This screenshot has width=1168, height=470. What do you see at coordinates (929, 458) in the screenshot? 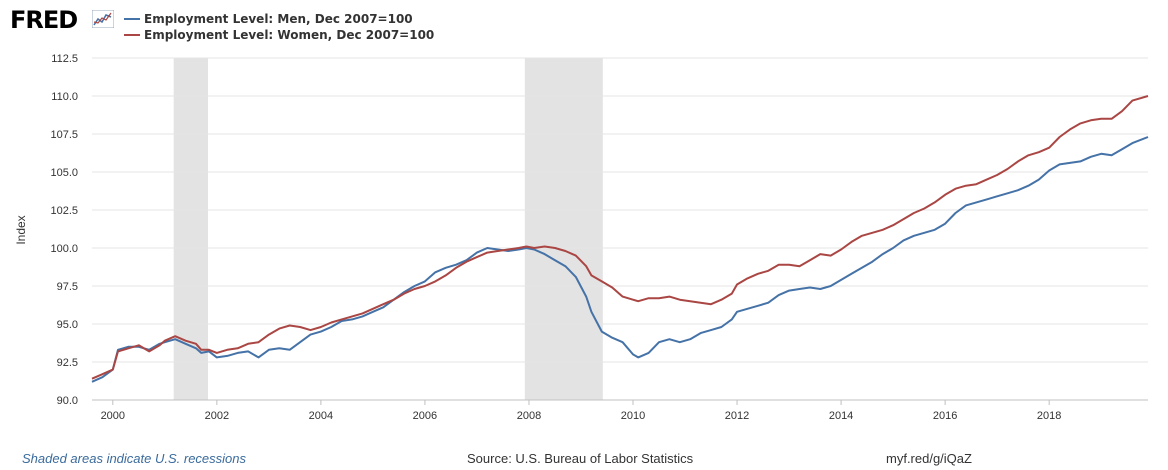
I see `short-url-link: myf.red/g/iQaZ` at bounding box center [929, 458].